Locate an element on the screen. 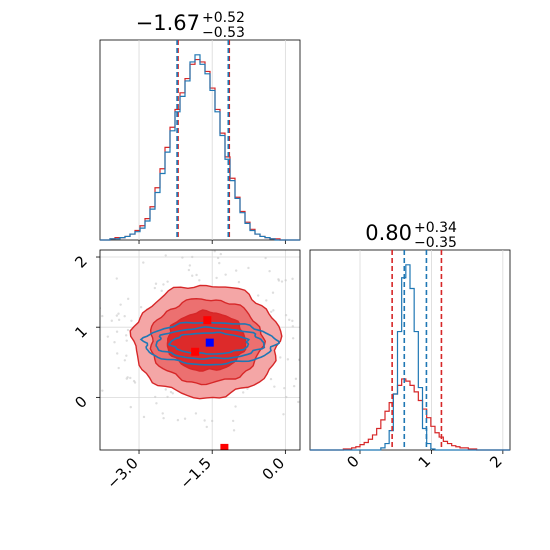 The image size is (550, 550). title-main: −1.67 is located at coordinates (168, 23).